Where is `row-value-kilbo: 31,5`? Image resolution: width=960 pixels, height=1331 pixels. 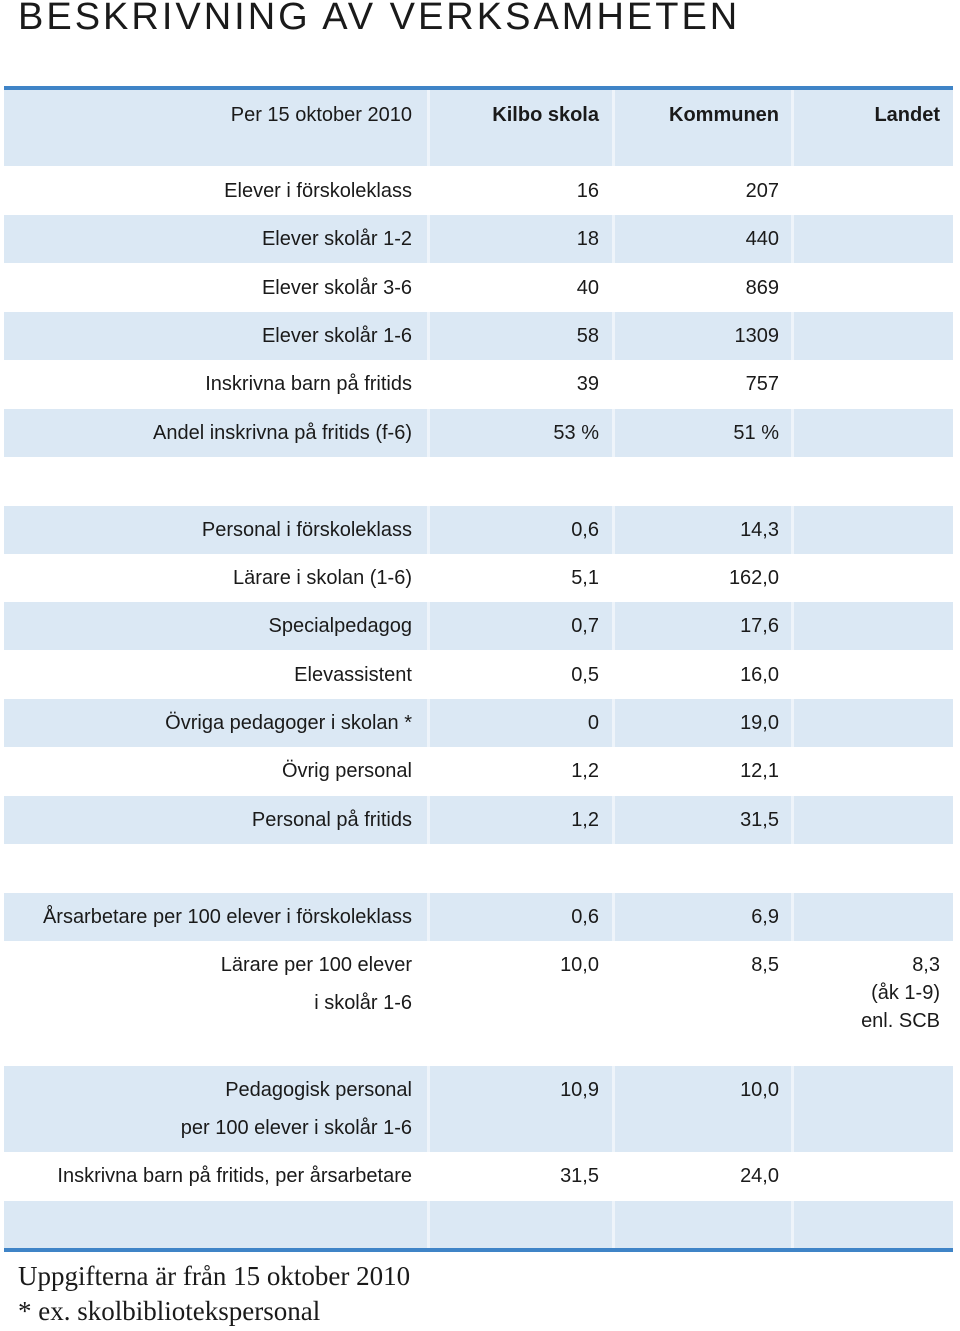
row-value-kilbo: 31,5 is located at coordinates (579, 1176).